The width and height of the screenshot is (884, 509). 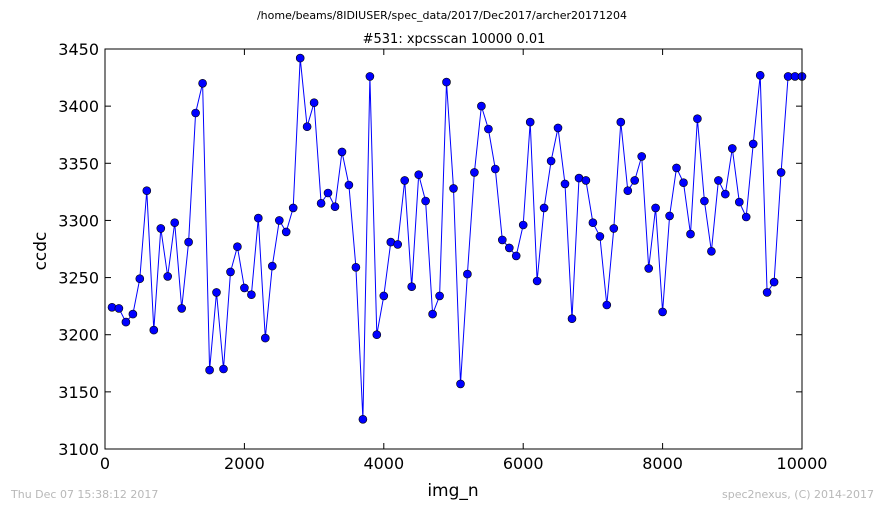 I want to click on y-tick-label: 3350, so click(x=78, y=163).